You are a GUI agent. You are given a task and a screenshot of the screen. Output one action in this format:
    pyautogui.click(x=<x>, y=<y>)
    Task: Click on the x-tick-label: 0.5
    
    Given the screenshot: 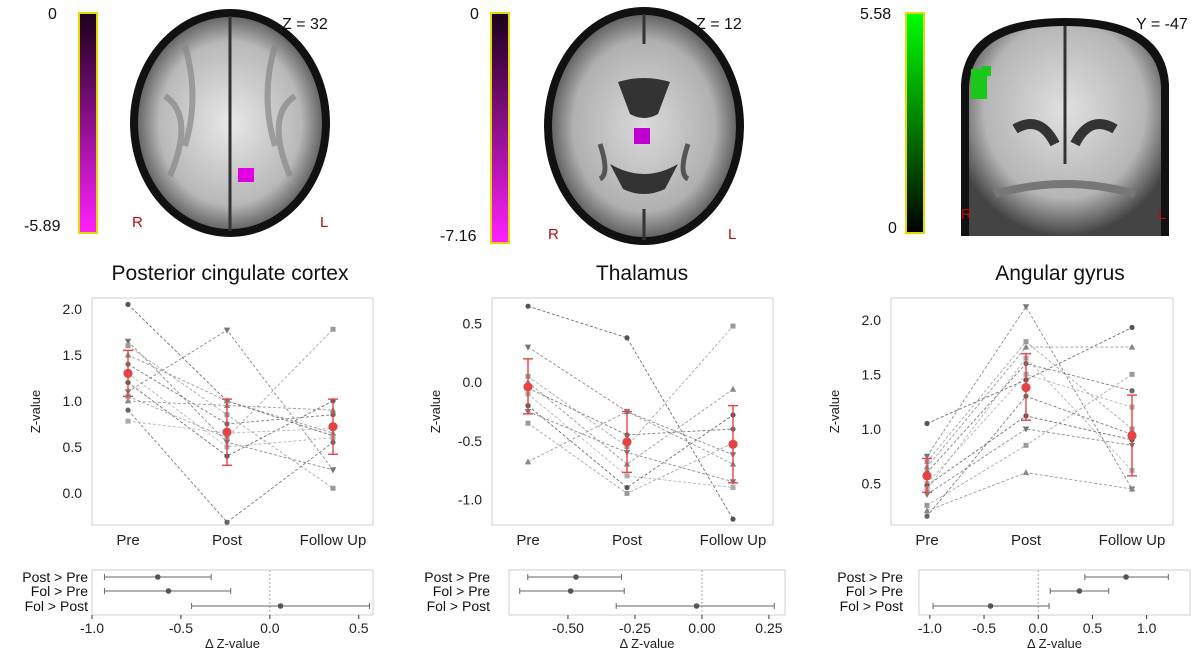 What is the action you would take?
    pyautogui.click(x=1093, y=628)
    